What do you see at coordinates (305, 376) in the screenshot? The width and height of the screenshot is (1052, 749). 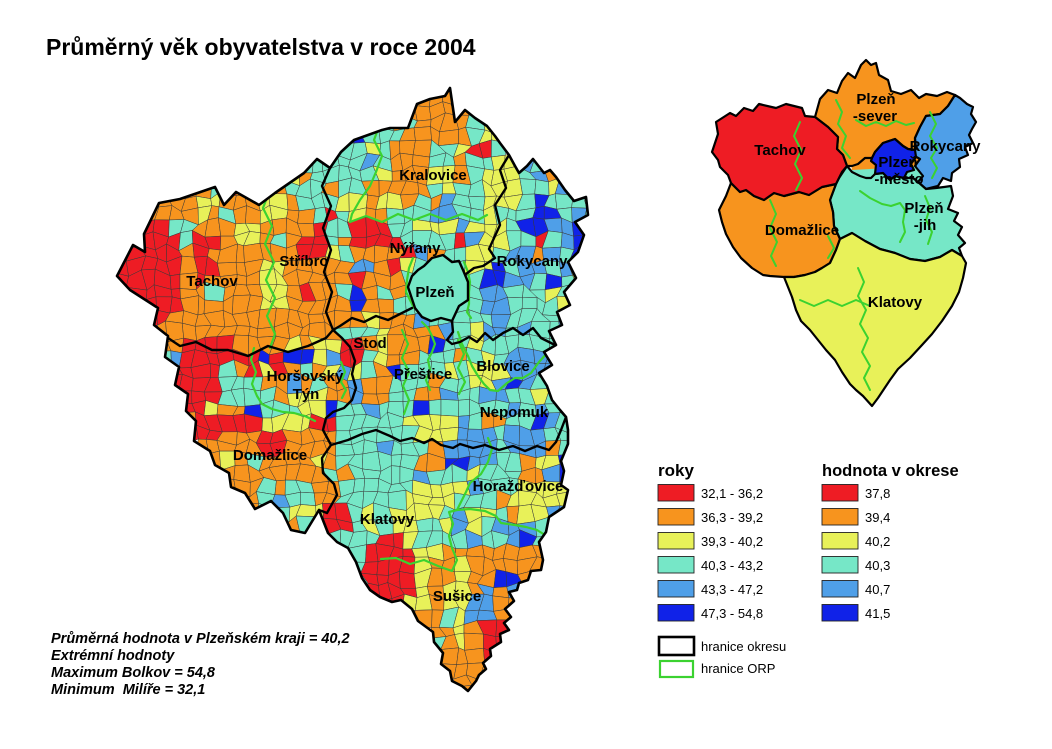 I see `svg-text: Horšovský` at bounding box center [305, 376].